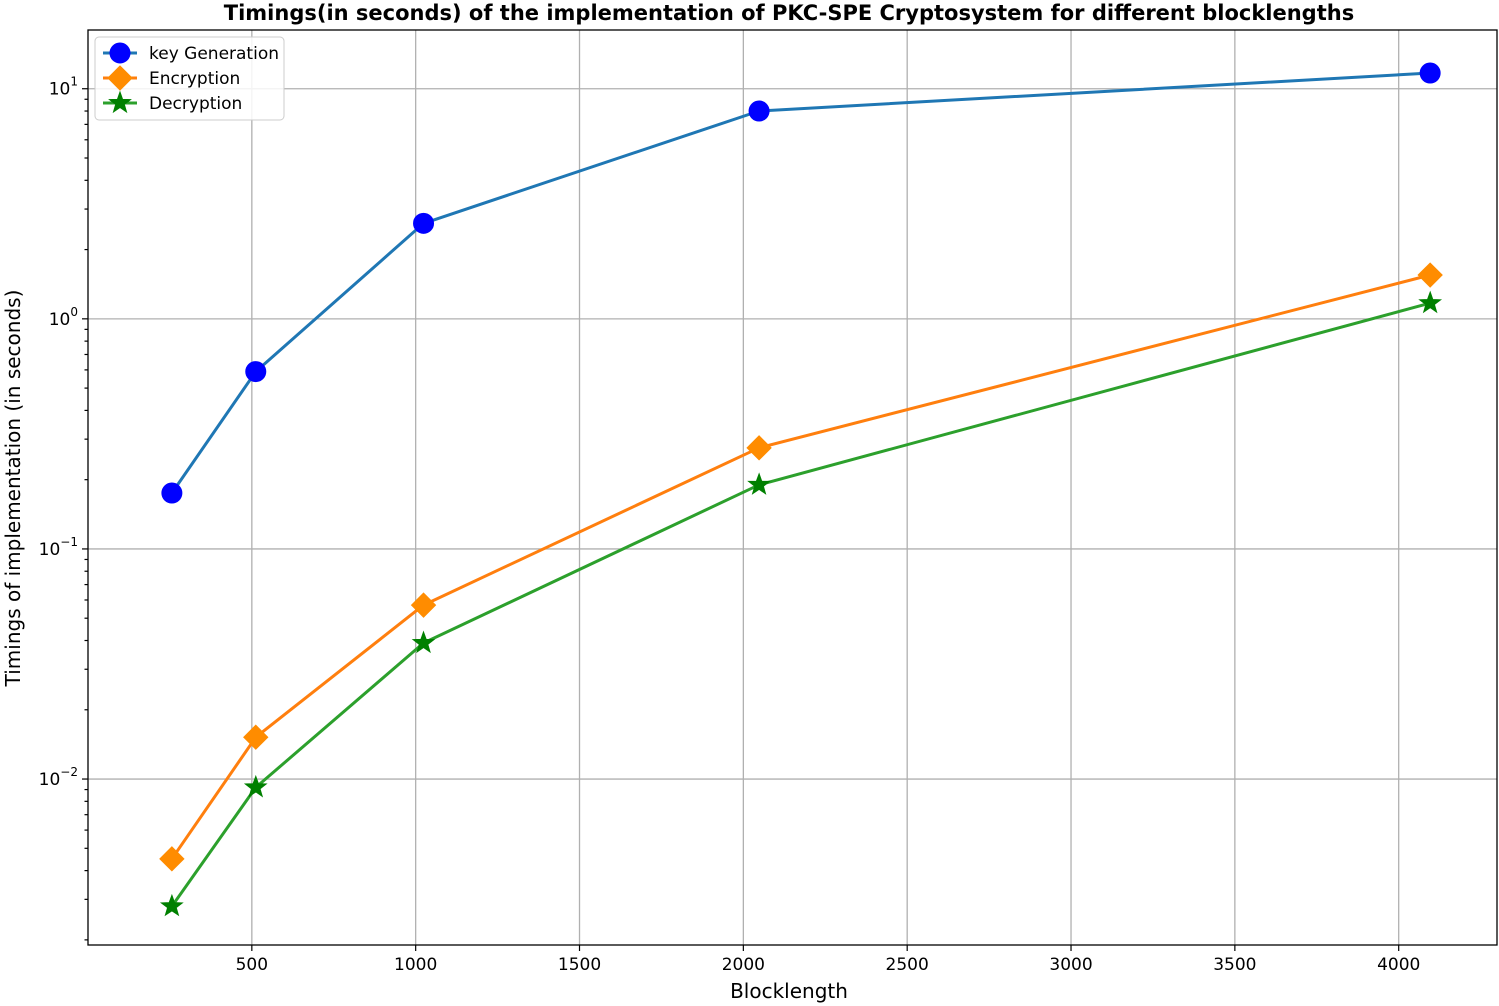 This screenshot has width=1499, height=1006. Describe the element at coordinates (58, 547) in the screenshot. I see `y-tick-label: 10⁻¹` at that location.